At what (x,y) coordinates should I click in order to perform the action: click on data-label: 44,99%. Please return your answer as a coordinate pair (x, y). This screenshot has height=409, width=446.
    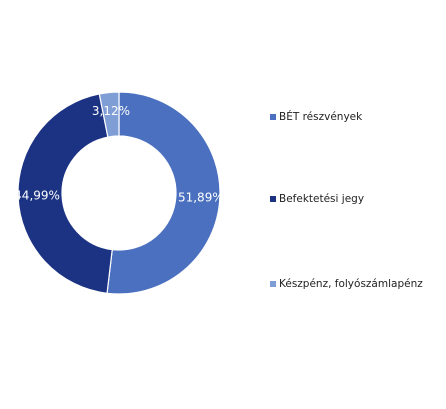
    Looking at the image, I should click on (37, 196).